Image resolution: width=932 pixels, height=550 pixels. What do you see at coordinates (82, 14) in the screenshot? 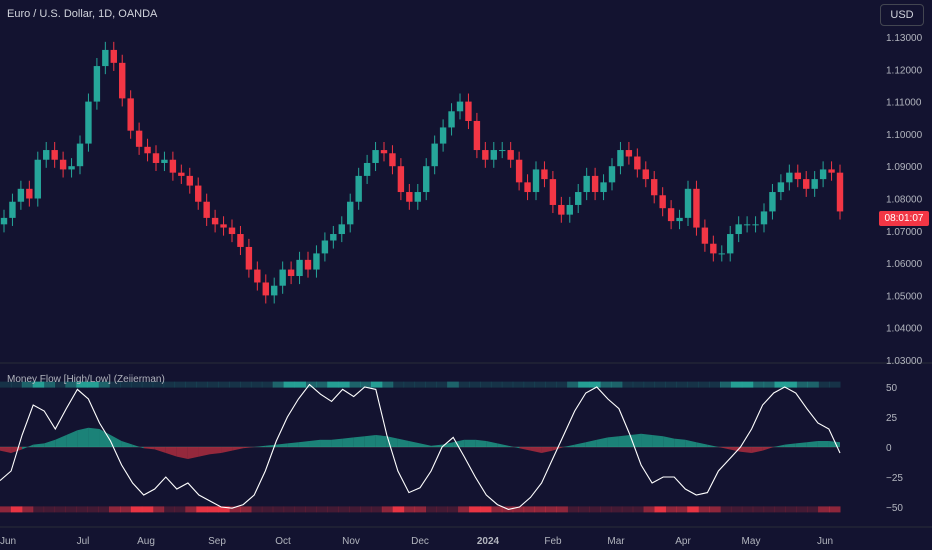
I see `symbol-title: Euro / U.S. Dollar, 1D, OANDA` at bounding box center [82, 14].